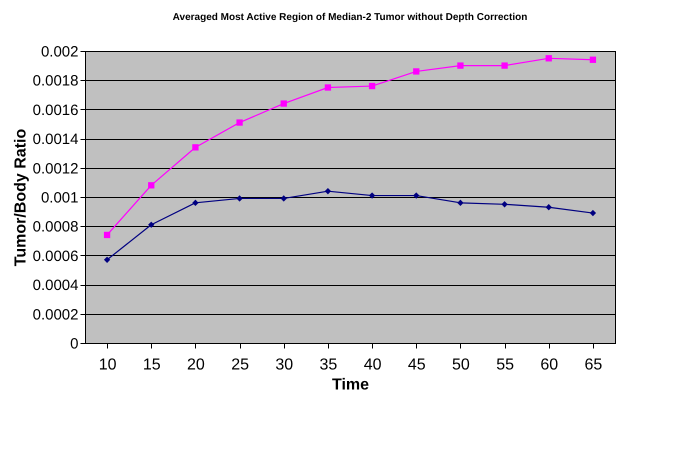 Image resolution: width=675 pixels, height=457 pixels. I want to click on y-tick-label: 0.0012, so click(55, 169).